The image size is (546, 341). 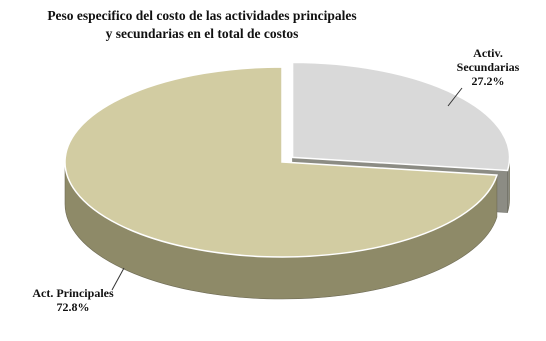 I want to click on slice-label-principales: Act. Principales 72.8%, so click(x=73, y=300).